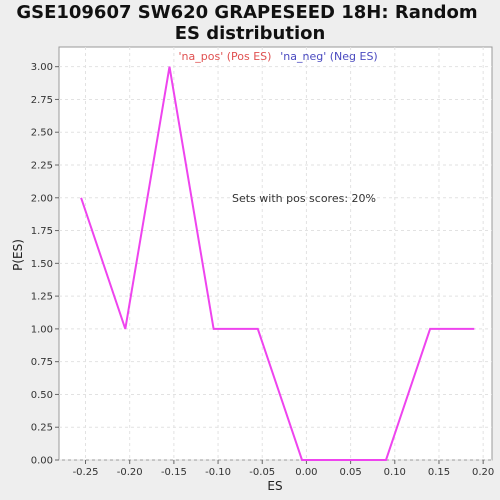  Describe the element at coordinates (262, 472) in the screenshot. I see `x-tick-label: -0.05` at that location.